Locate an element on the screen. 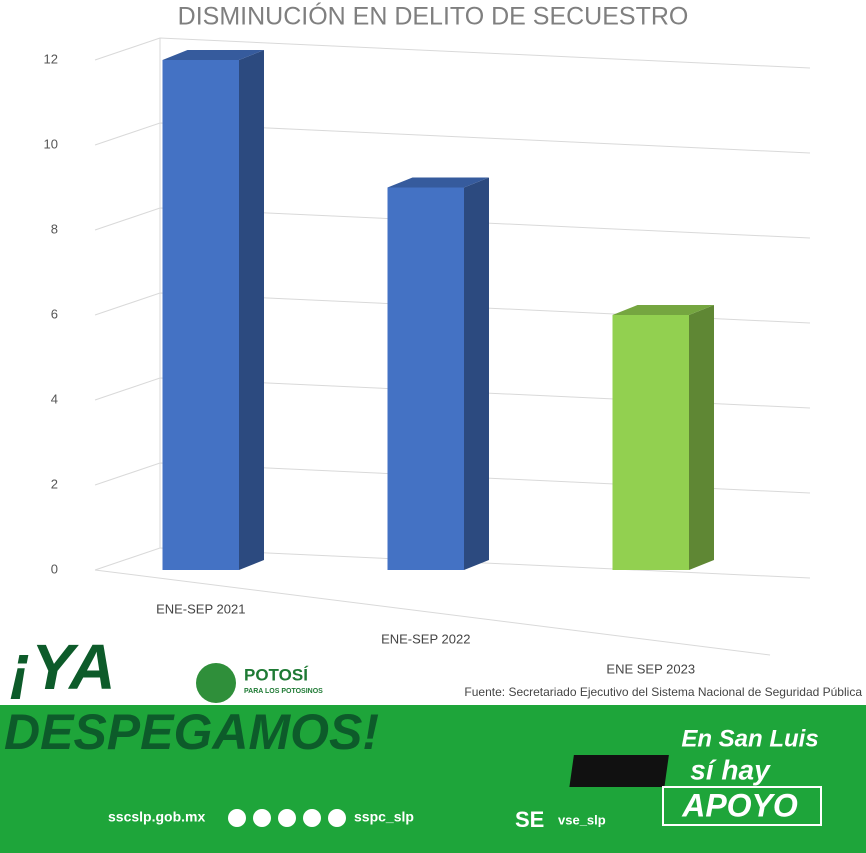 The image size is (866, 853). y-tick-label: 0 is located at coordinates (54, 568).